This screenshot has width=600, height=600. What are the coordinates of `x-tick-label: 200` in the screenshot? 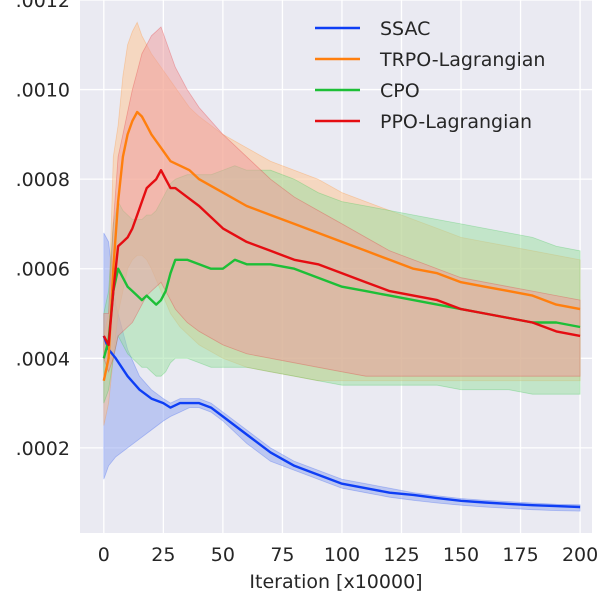 It's located at (580, 555).